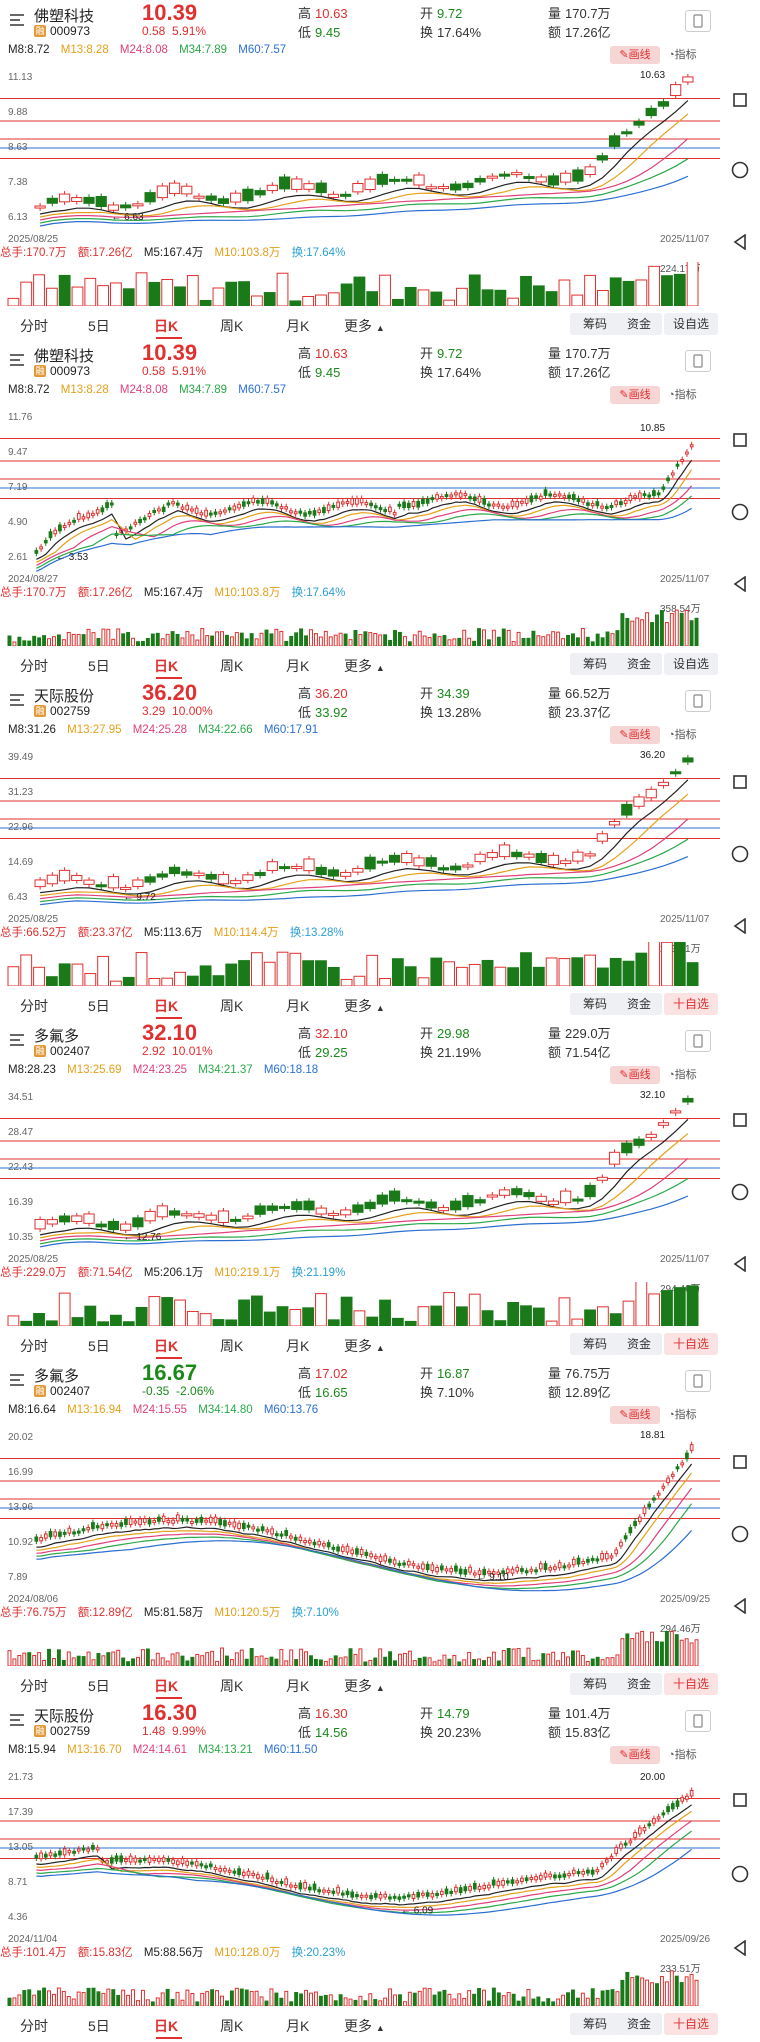  Describe the element at coordinates (360, 624) in the screenshot. I see `volume-chart: 358.54万` at that location.